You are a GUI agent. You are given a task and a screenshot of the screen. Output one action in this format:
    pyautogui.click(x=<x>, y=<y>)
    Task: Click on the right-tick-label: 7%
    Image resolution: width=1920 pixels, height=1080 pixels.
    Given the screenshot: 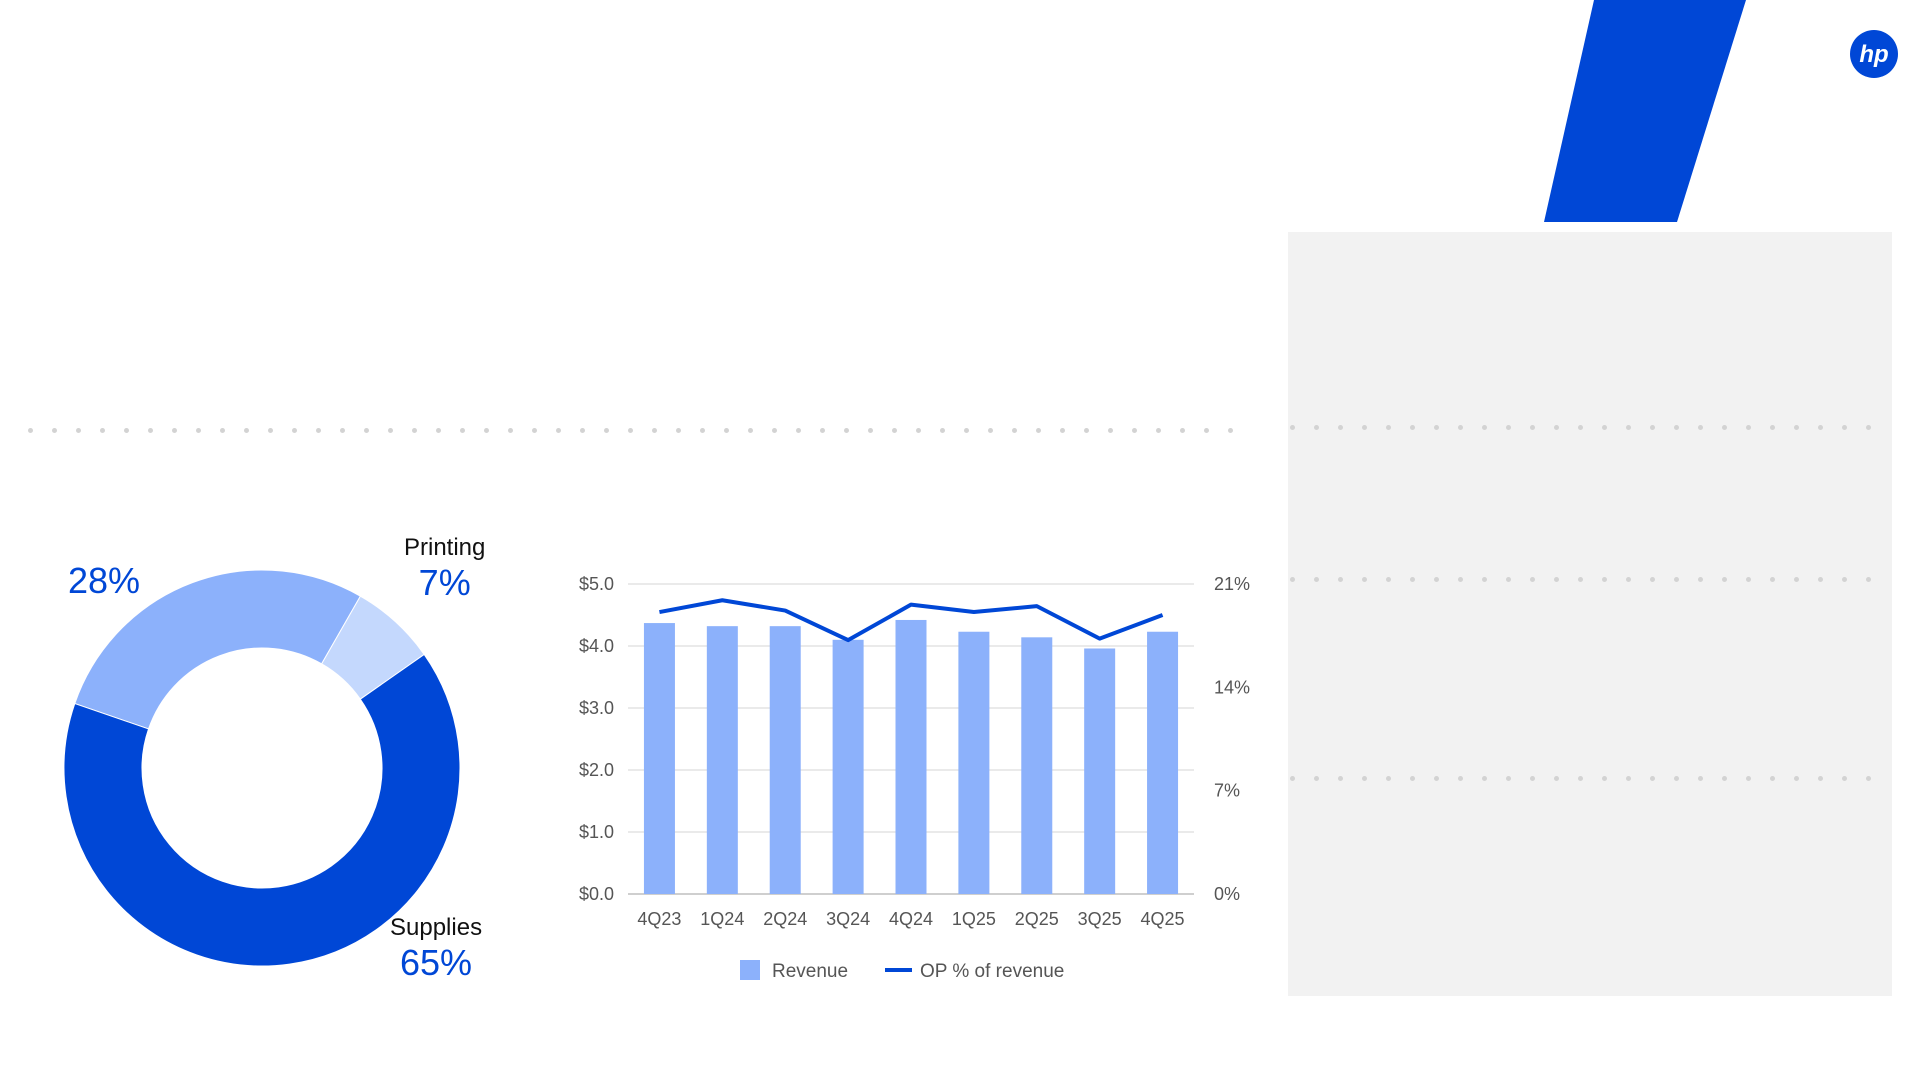 What is the action you would take?
    pyautogui.click(x=1227, y=791)
    